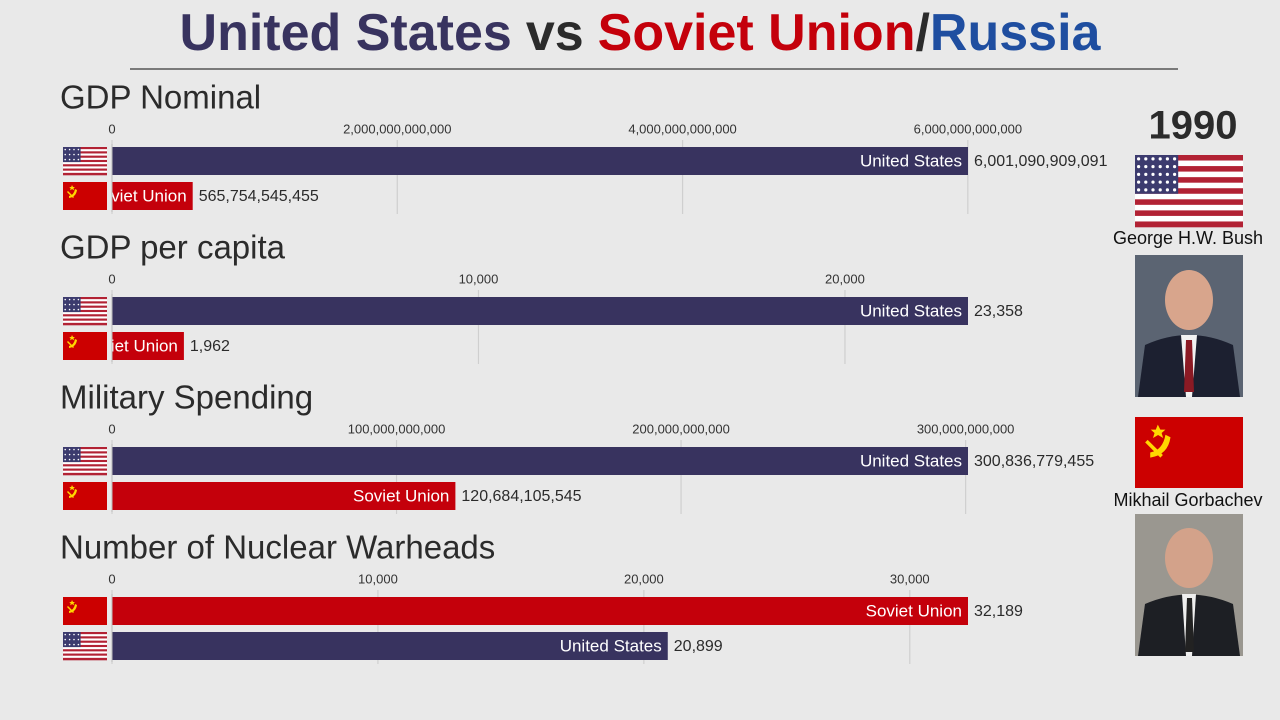 The image size is (1280, 720). I want to click on chart-title: Number of Nuclear Warheads, so click(277, 547).